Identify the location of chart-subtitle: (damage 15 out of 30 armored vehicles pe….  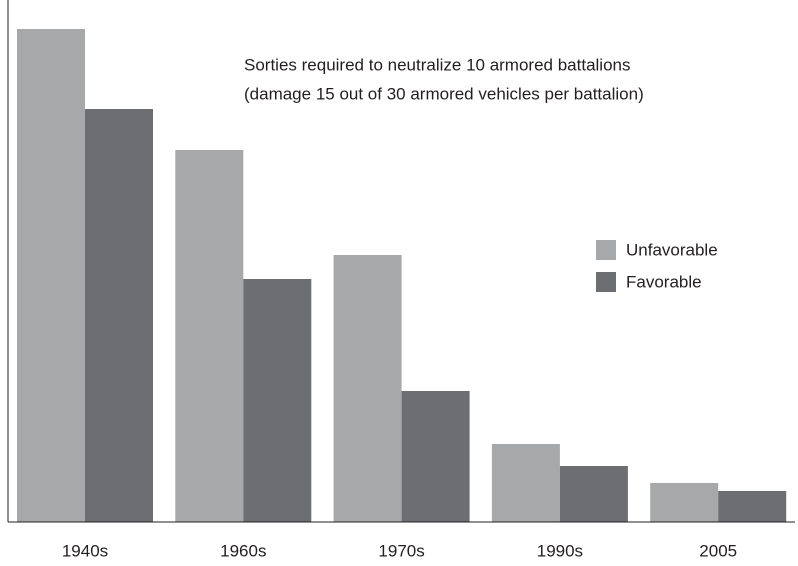
(444, 93).